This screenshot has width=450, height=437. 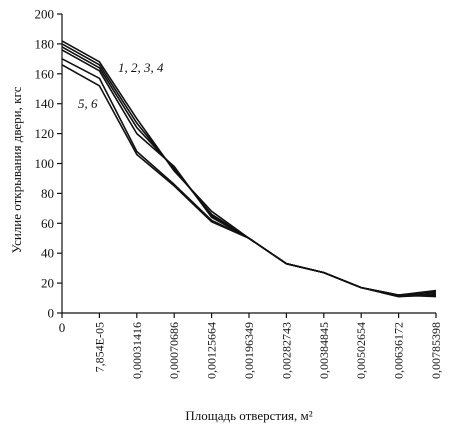 What do you see at coordinates (141, 67) in the screenshot?
I see `annotation-series-1-4: 1, 2, 3, 4` at bounding box center [141, 67].